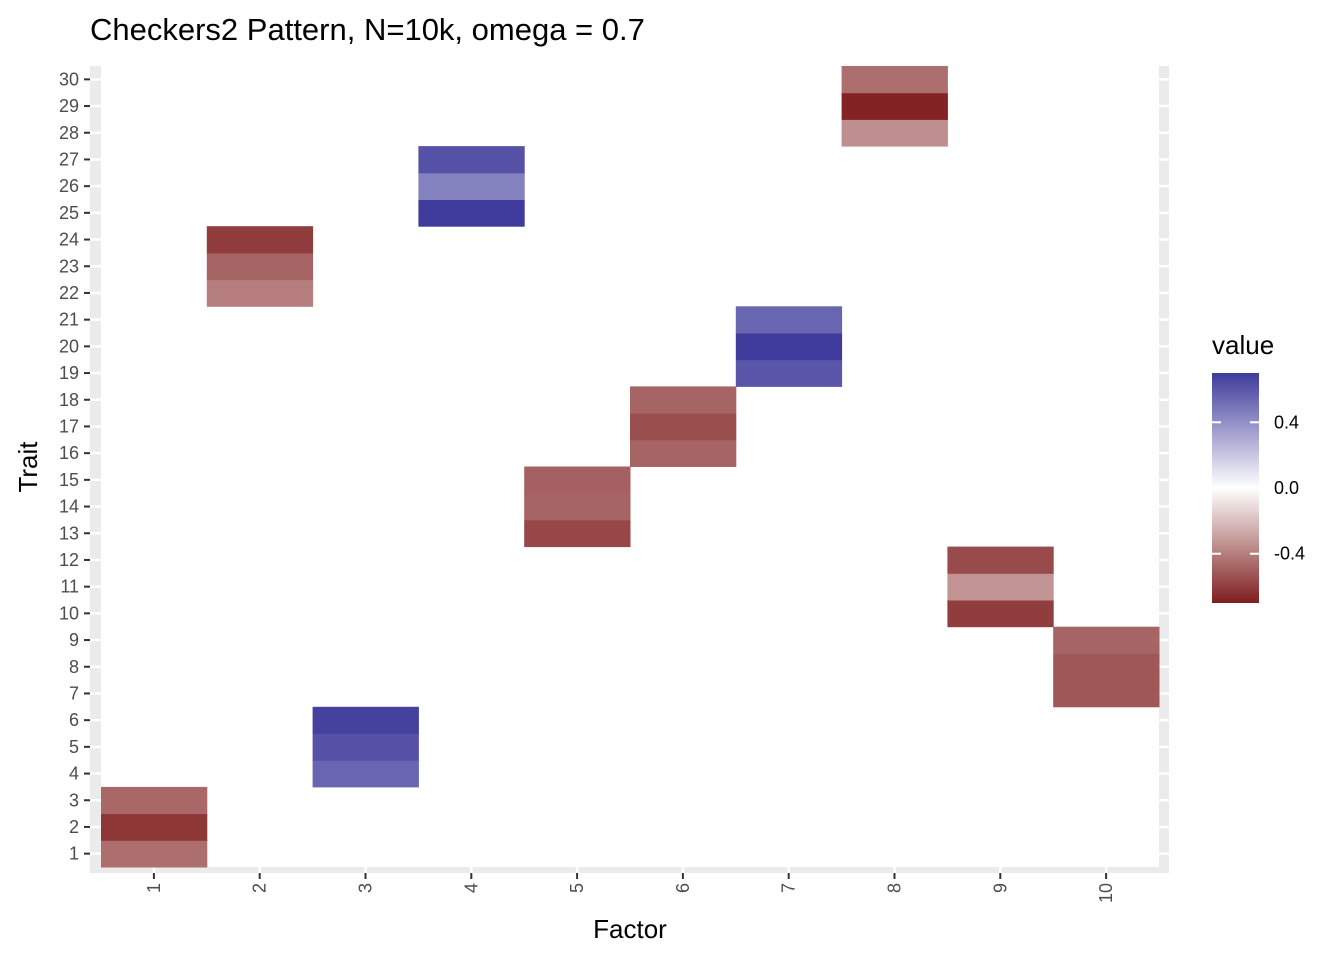  I want to click on y-tick-label: 11, so click(69, 587).